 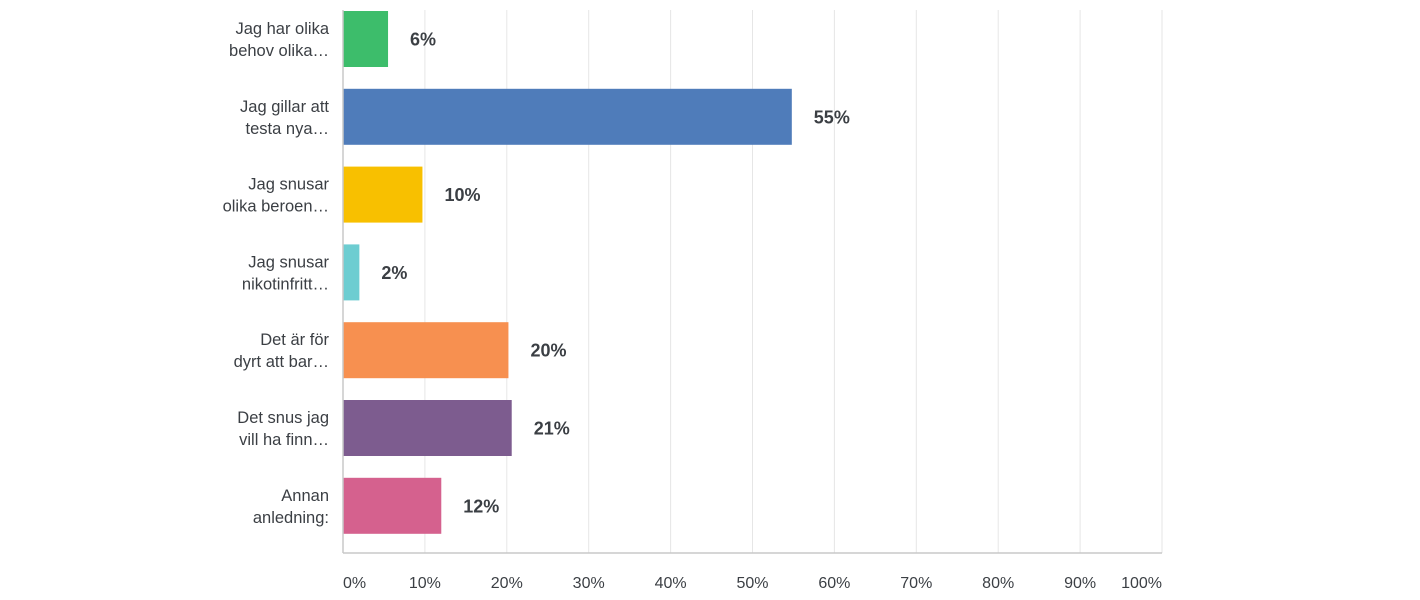 What do you see at coordinates (283, 418) in the screenshot?
I see `category-label-line: Det snus jag` at bounding box center [283, 418].